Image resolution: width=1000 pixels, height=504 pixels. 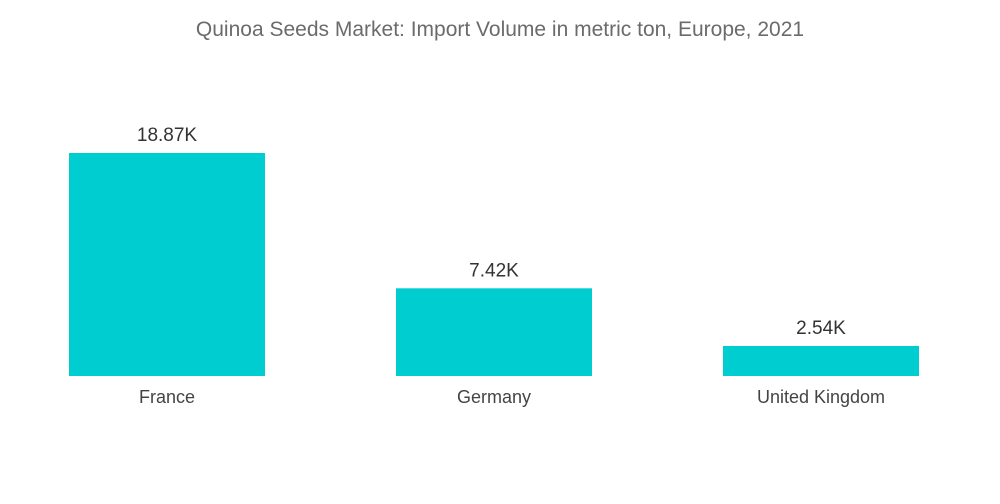 What do you see at coordinates (167, 264) in the screenshot?
I see `bar-france` at bounding box center [167, 264].